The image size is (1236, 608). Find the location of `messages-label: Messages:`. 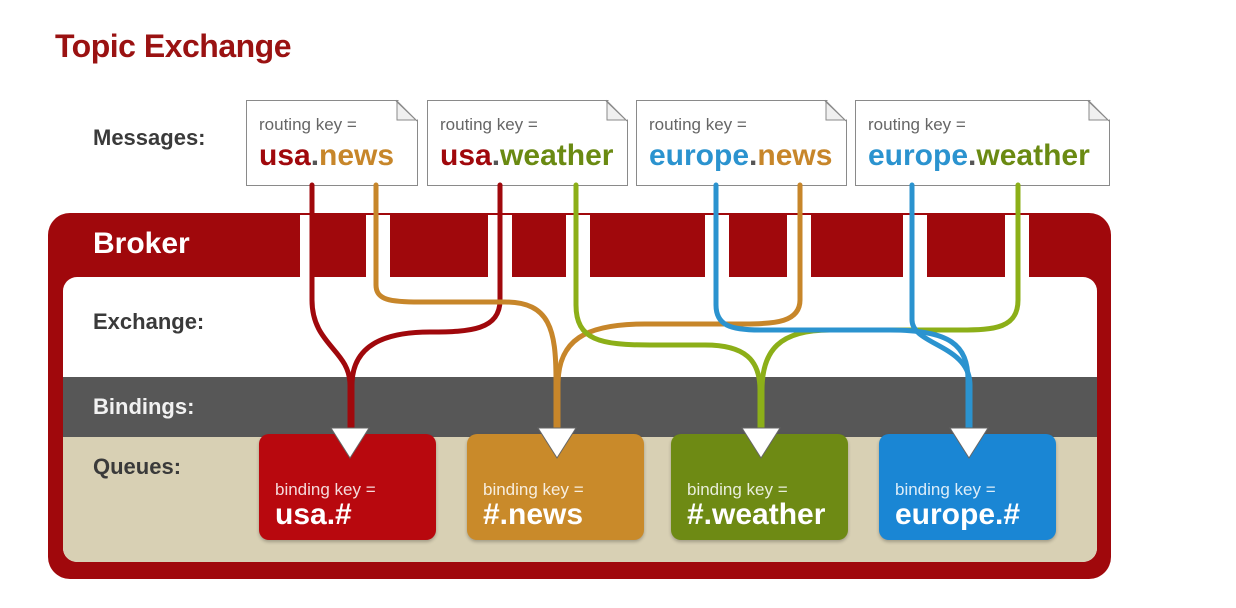

messages-label: Messages: is located at coordinates (149, 137).